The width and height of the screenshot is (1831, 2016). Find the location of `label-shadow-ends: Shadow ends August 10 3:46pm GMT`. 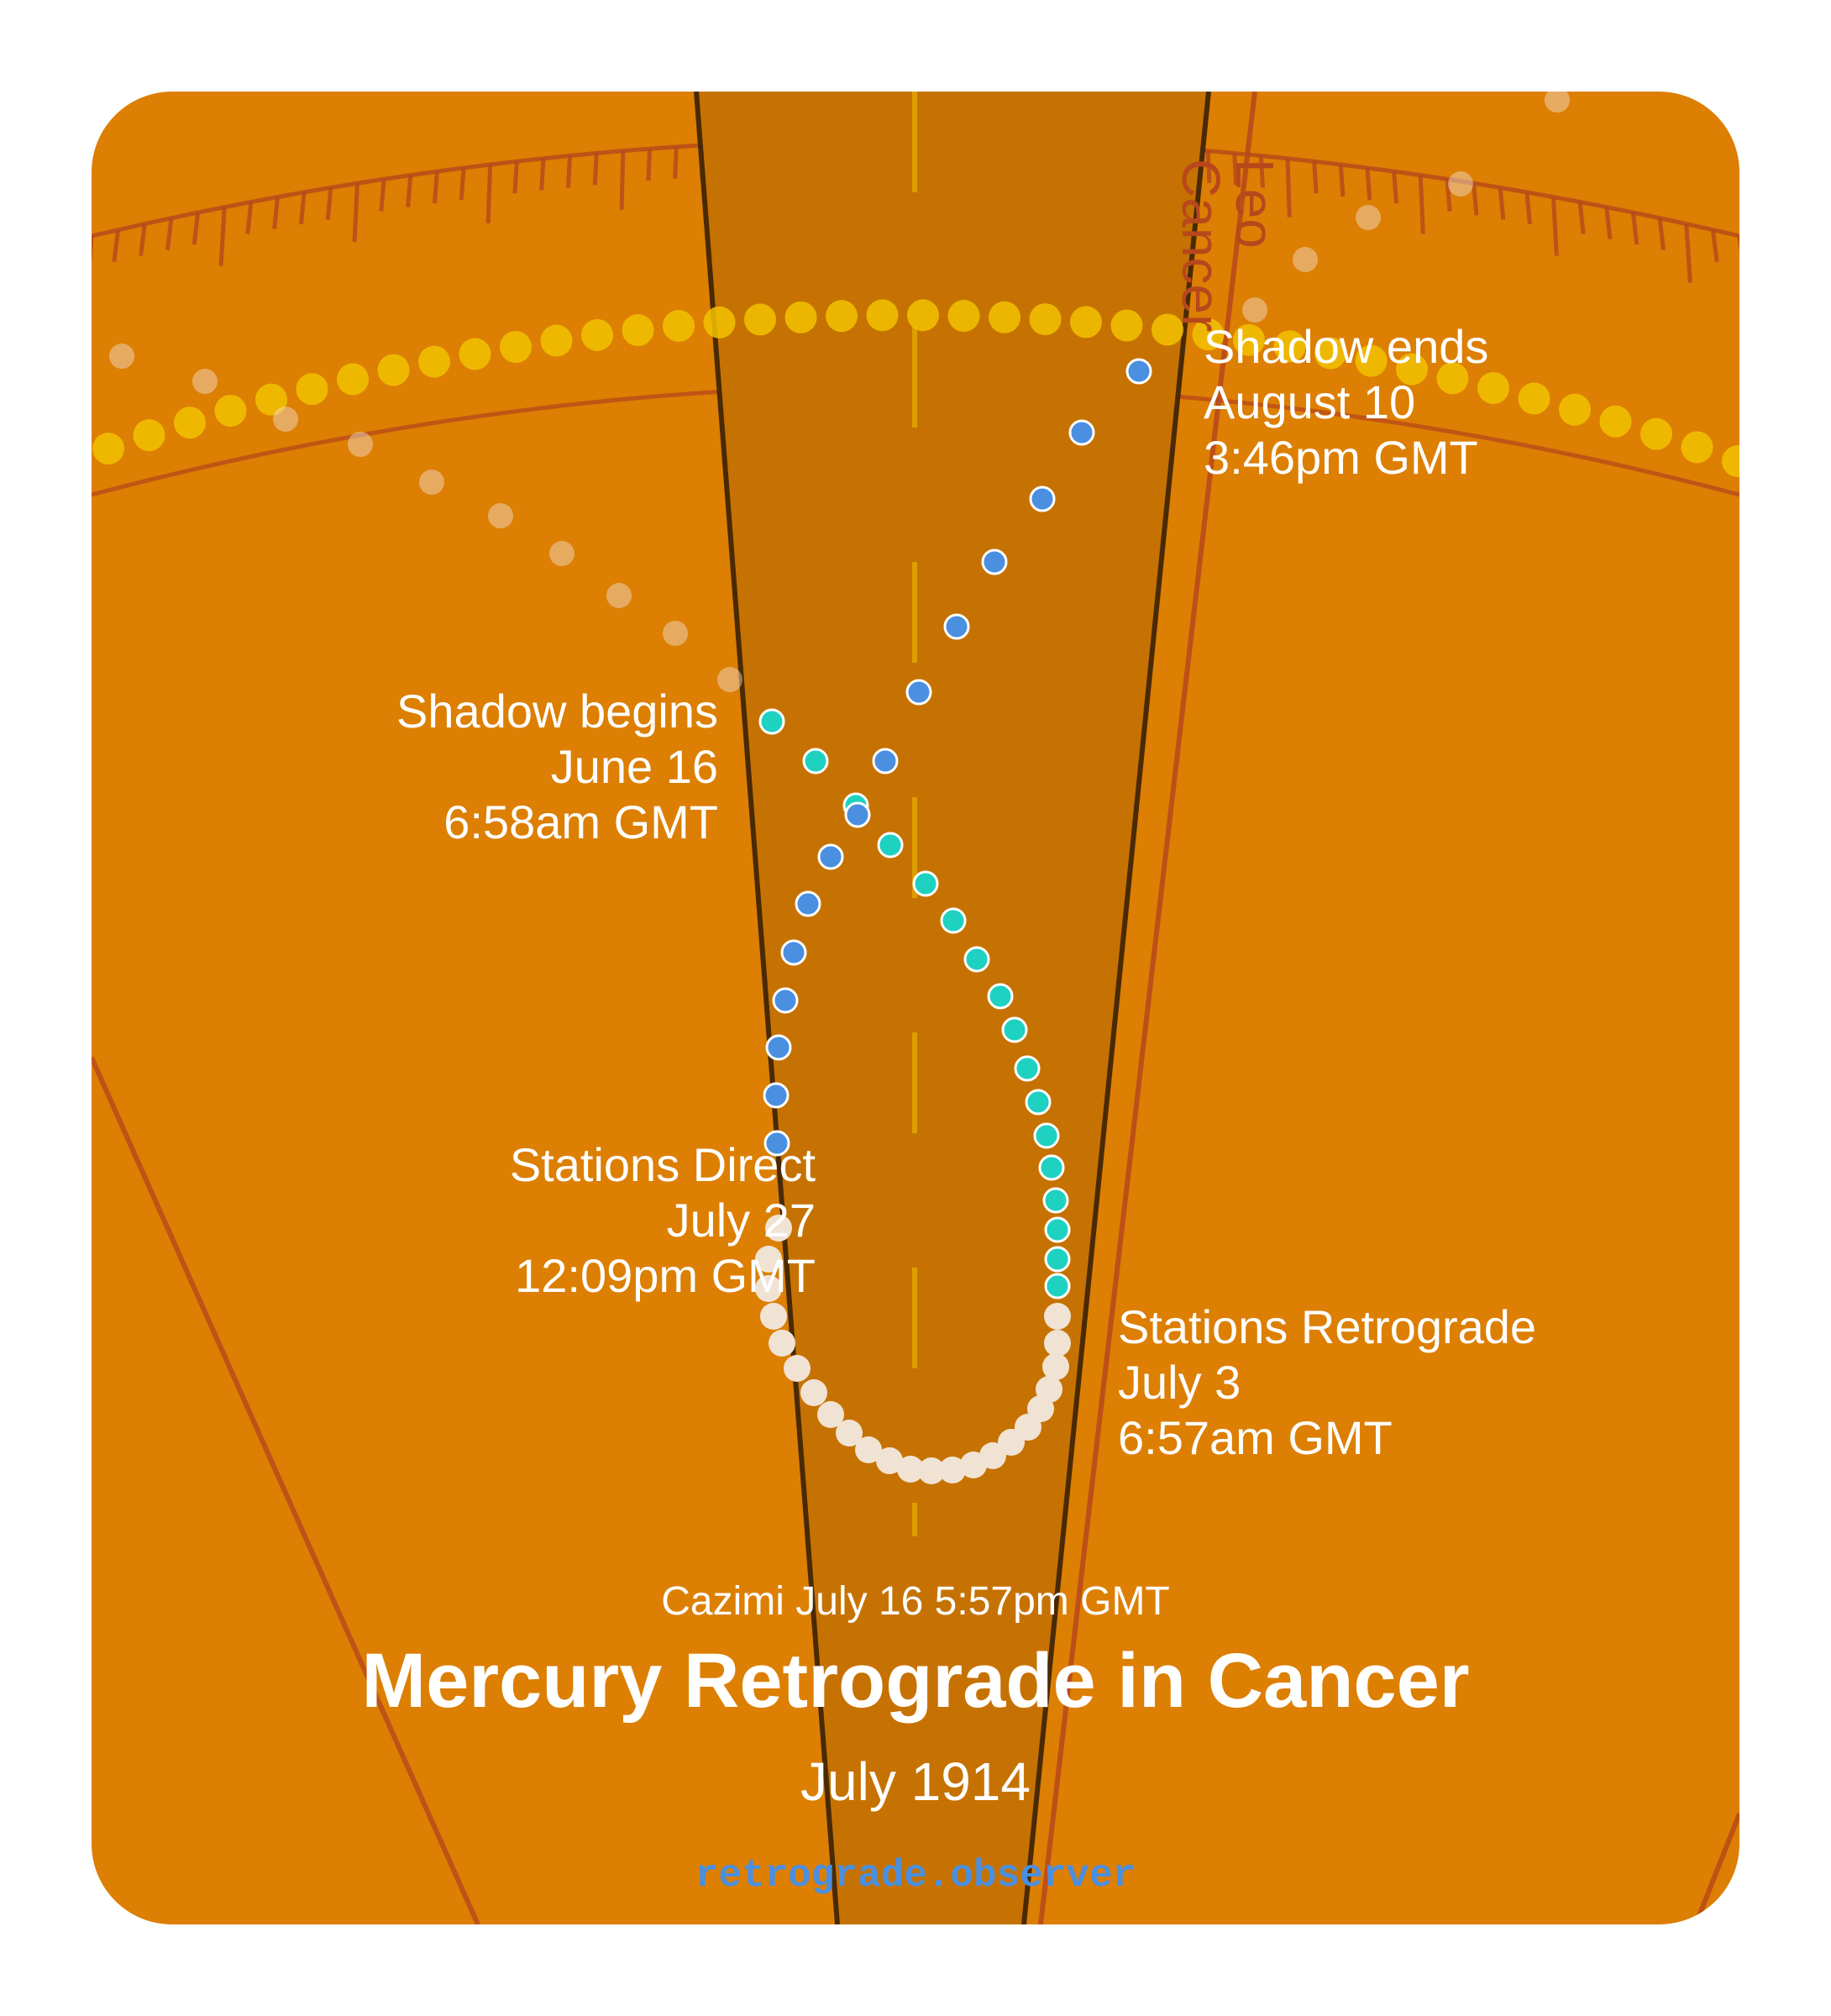

label-shadow-ends: Shadow ends August 10 3:46pm GMT is located at coordinates (1346, 402).